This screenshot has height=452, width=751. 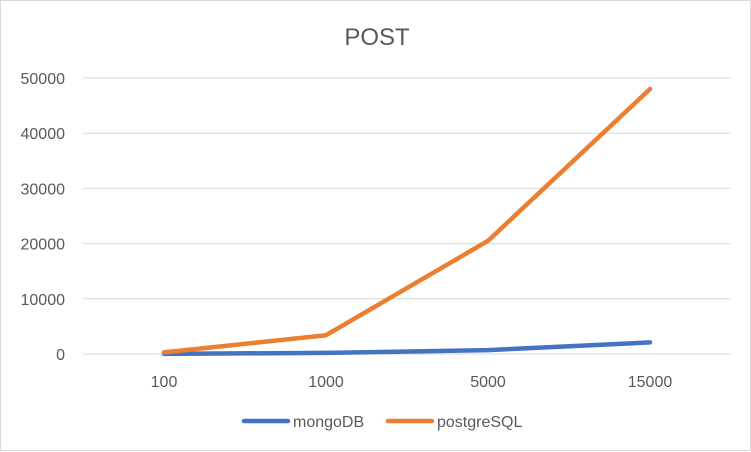 What do you see at coordinates (377, 37) in the screenshot?
I see `chart-title: POST` at bounding box center [377, 37].